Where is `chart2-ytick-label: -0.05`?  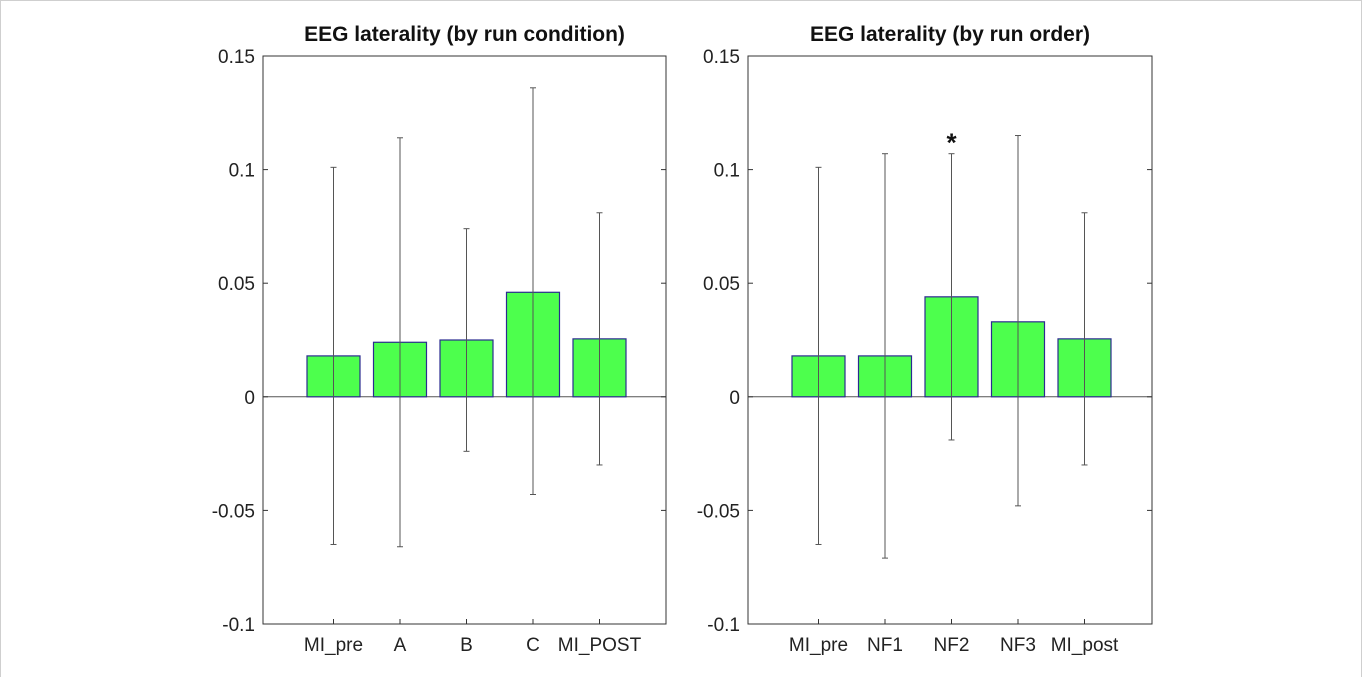
chart2-ytick-label: -0.05 is located at coordinates (718, 511).